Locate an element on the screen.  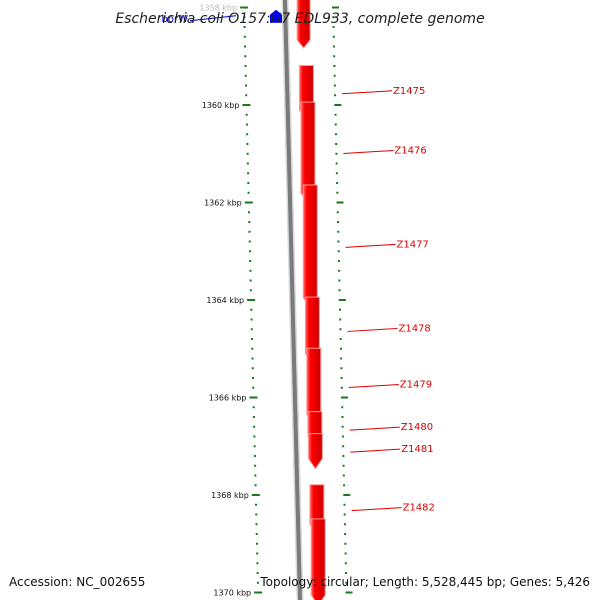
gene-features is located at coordinates (298, 300).